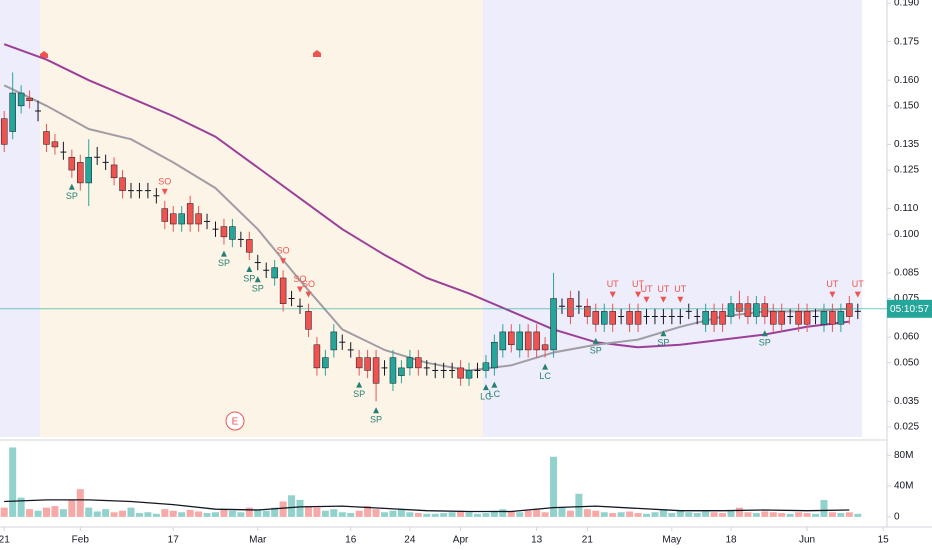 This screenshot has width=932, height=550. What do you see at coordinates (906, 144) in the screenshot?
I see `y-tick-label: 0.135` at bounding box center [906, 144].